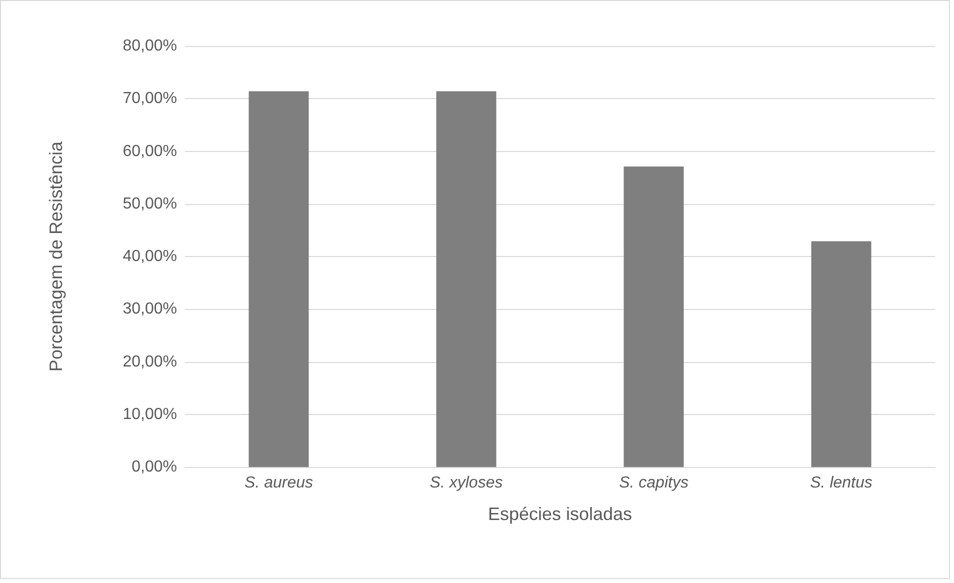 This screenshot has width=954, height=583. Describe the element at coordinates (149, 414) in the screenshot. I see `y-tick-label: 10,00%` at that location.